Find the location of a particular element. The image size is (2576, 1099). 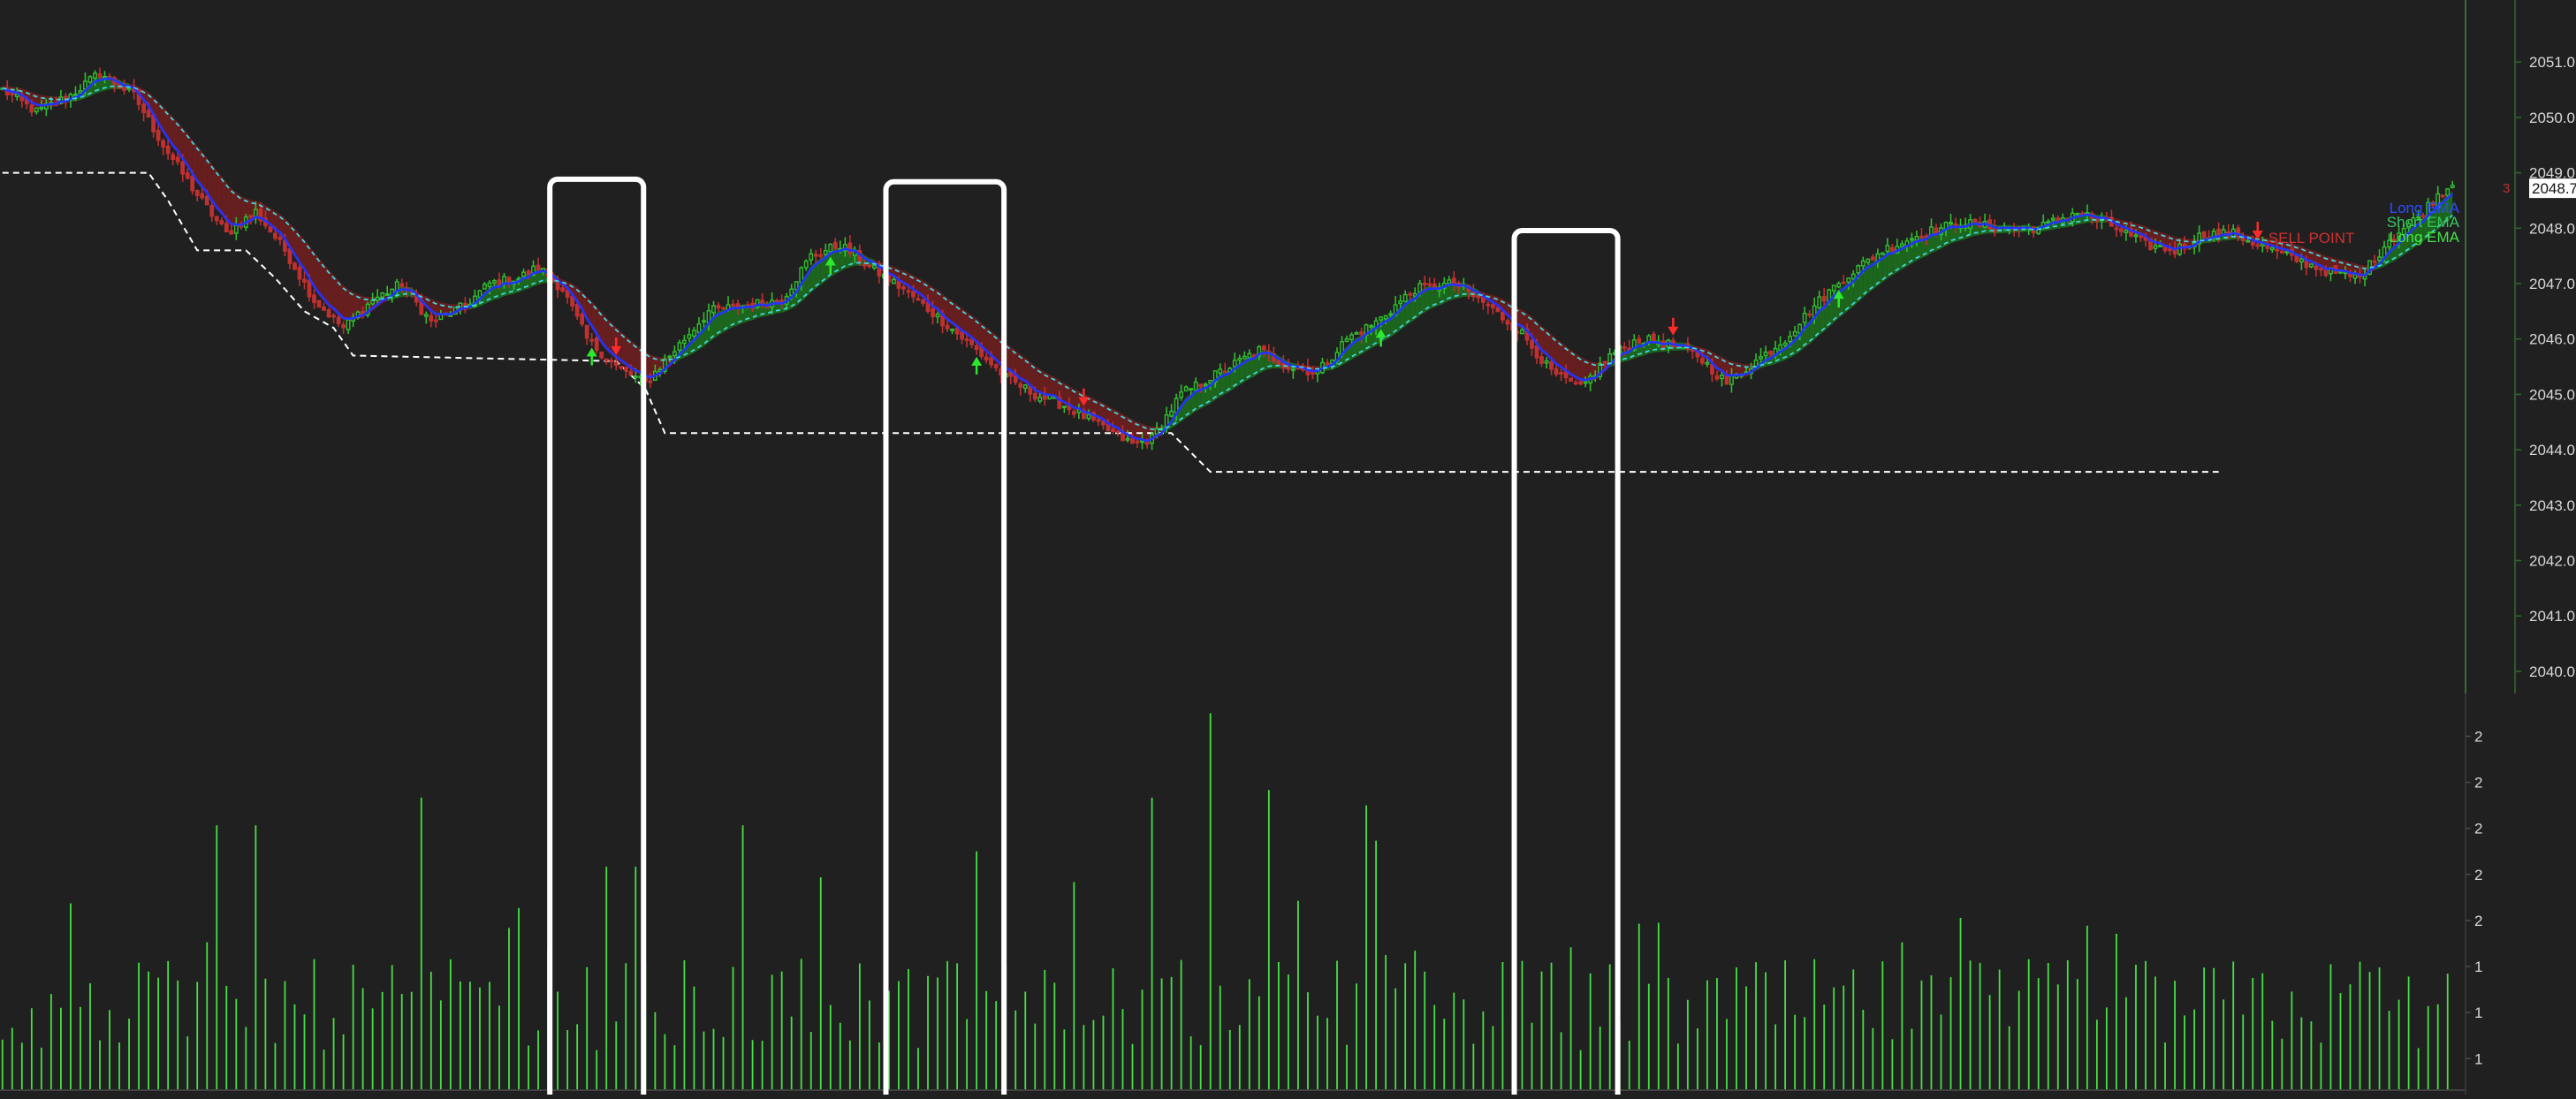

price-tick-label: 2049.0 is located at coordinates (2552, 173).